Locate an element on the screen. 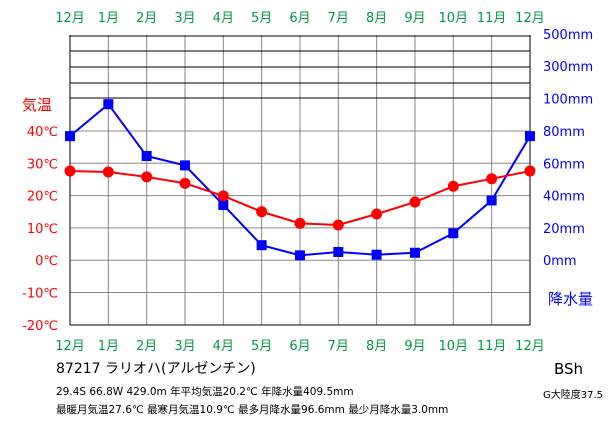  month-label-top: 3月 is located at coordinates (184, 18).